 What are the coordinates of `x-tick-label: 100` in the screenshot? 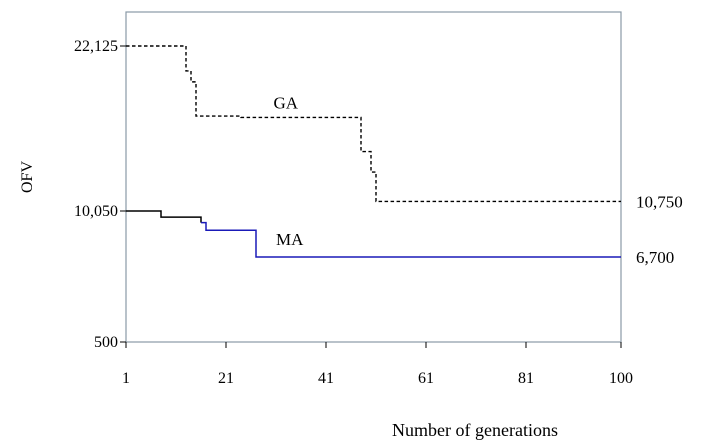 It's located at (621, 378).